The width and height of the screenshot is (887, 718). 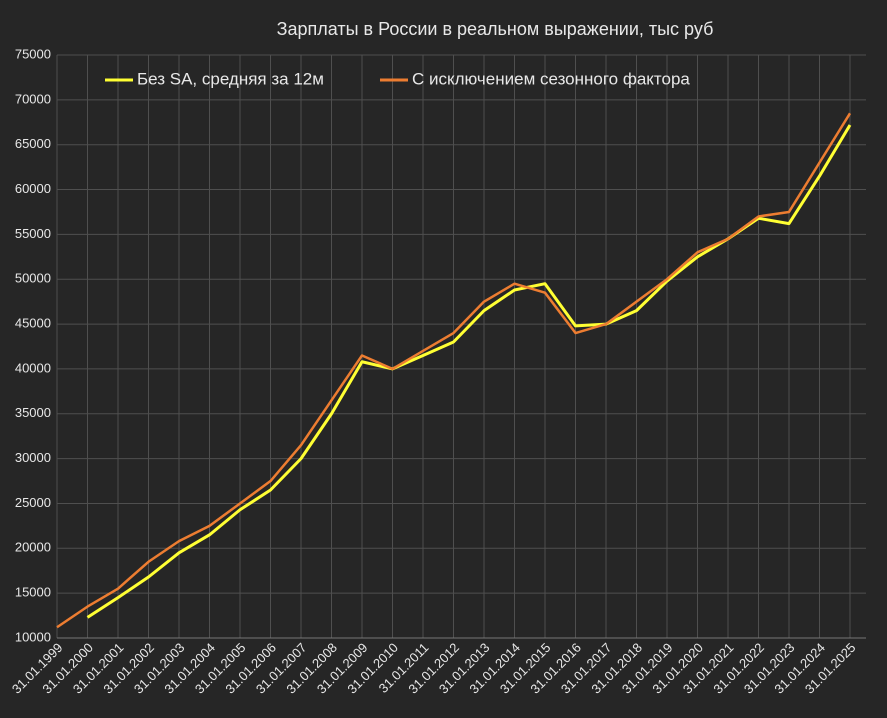 I want to click on y-tick-label: 55000, so click(x=33, y=233).